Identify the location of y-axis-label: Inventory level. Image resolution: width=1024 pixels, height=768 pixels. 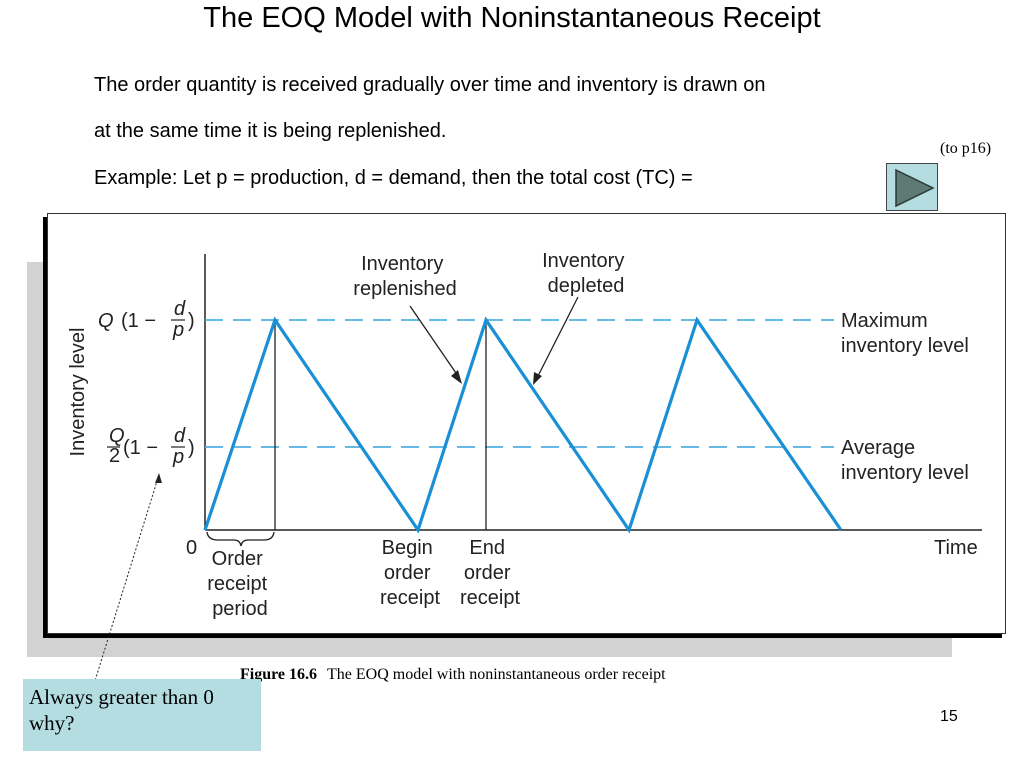
(78, 392).